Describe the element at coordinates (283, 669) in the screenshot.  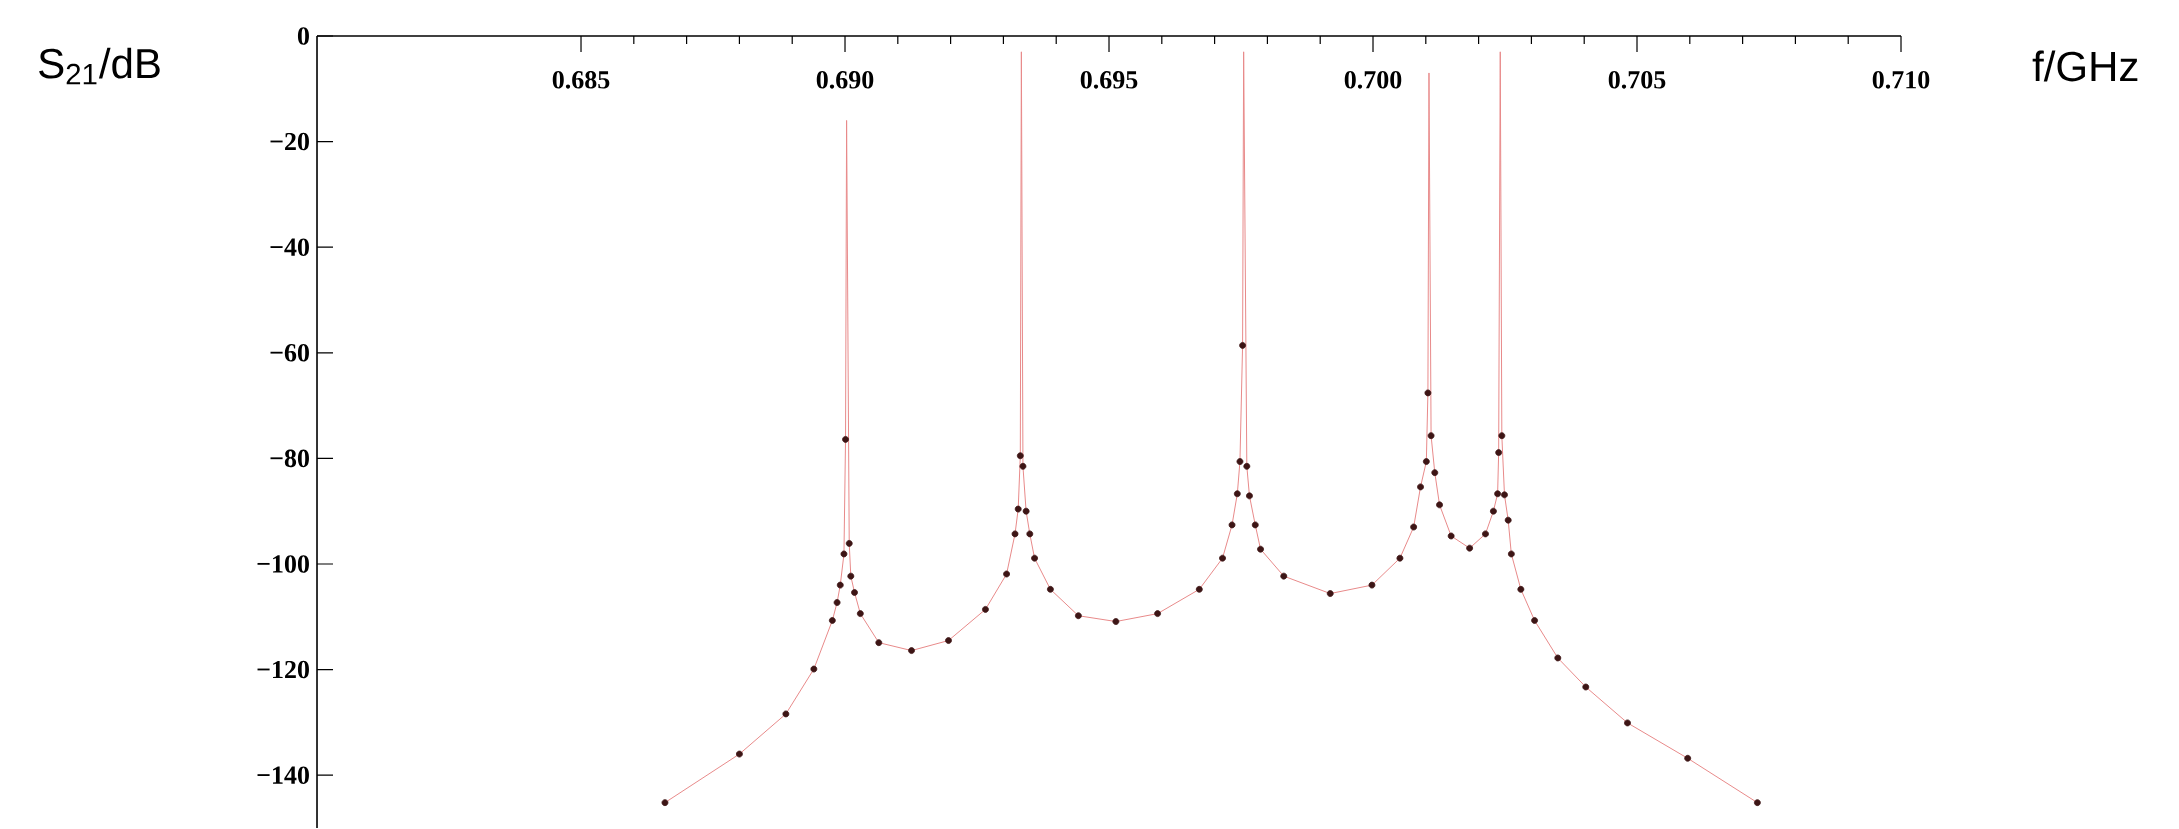
I see `y-tick-label: −120` at that location.